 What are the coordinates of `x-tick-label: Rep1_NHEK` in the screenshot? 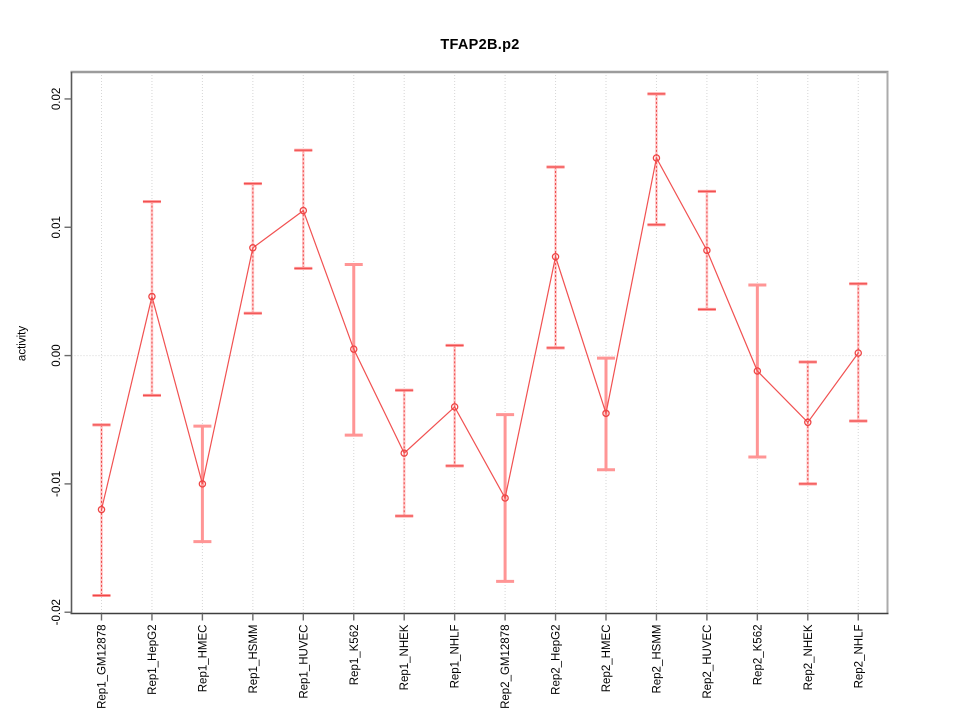 It's located at (405, 657).